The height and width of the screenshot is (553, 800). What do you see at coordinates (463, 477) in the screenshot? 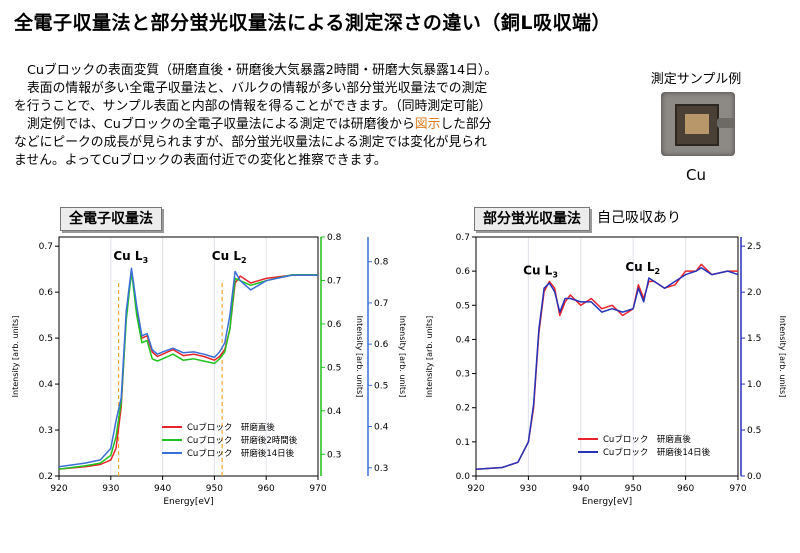
I see `y-tick-label: 0.0` at bounding box center [463, 477].